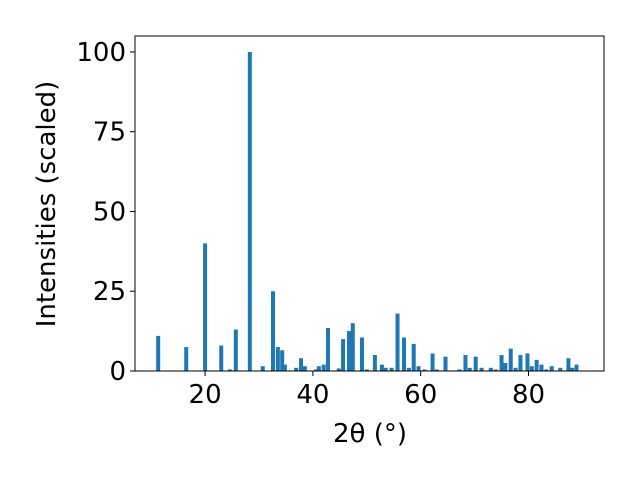 The image size is (640, 484). What do you see at coordinates (528, 395) in the screenshot?
I see `x-tick-label: 80` at bounding box center [528, 395].